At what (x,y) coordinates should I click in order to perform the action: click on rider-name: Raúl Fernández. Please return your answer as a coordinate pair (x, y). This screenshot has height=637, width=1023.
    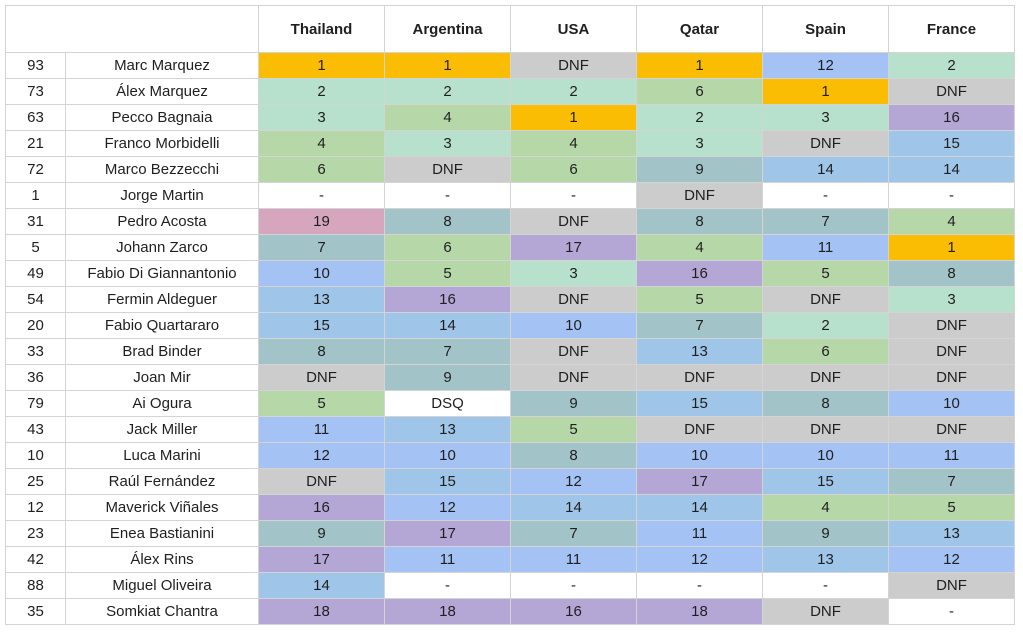
    Looking at the image, I should click on (162, 481).